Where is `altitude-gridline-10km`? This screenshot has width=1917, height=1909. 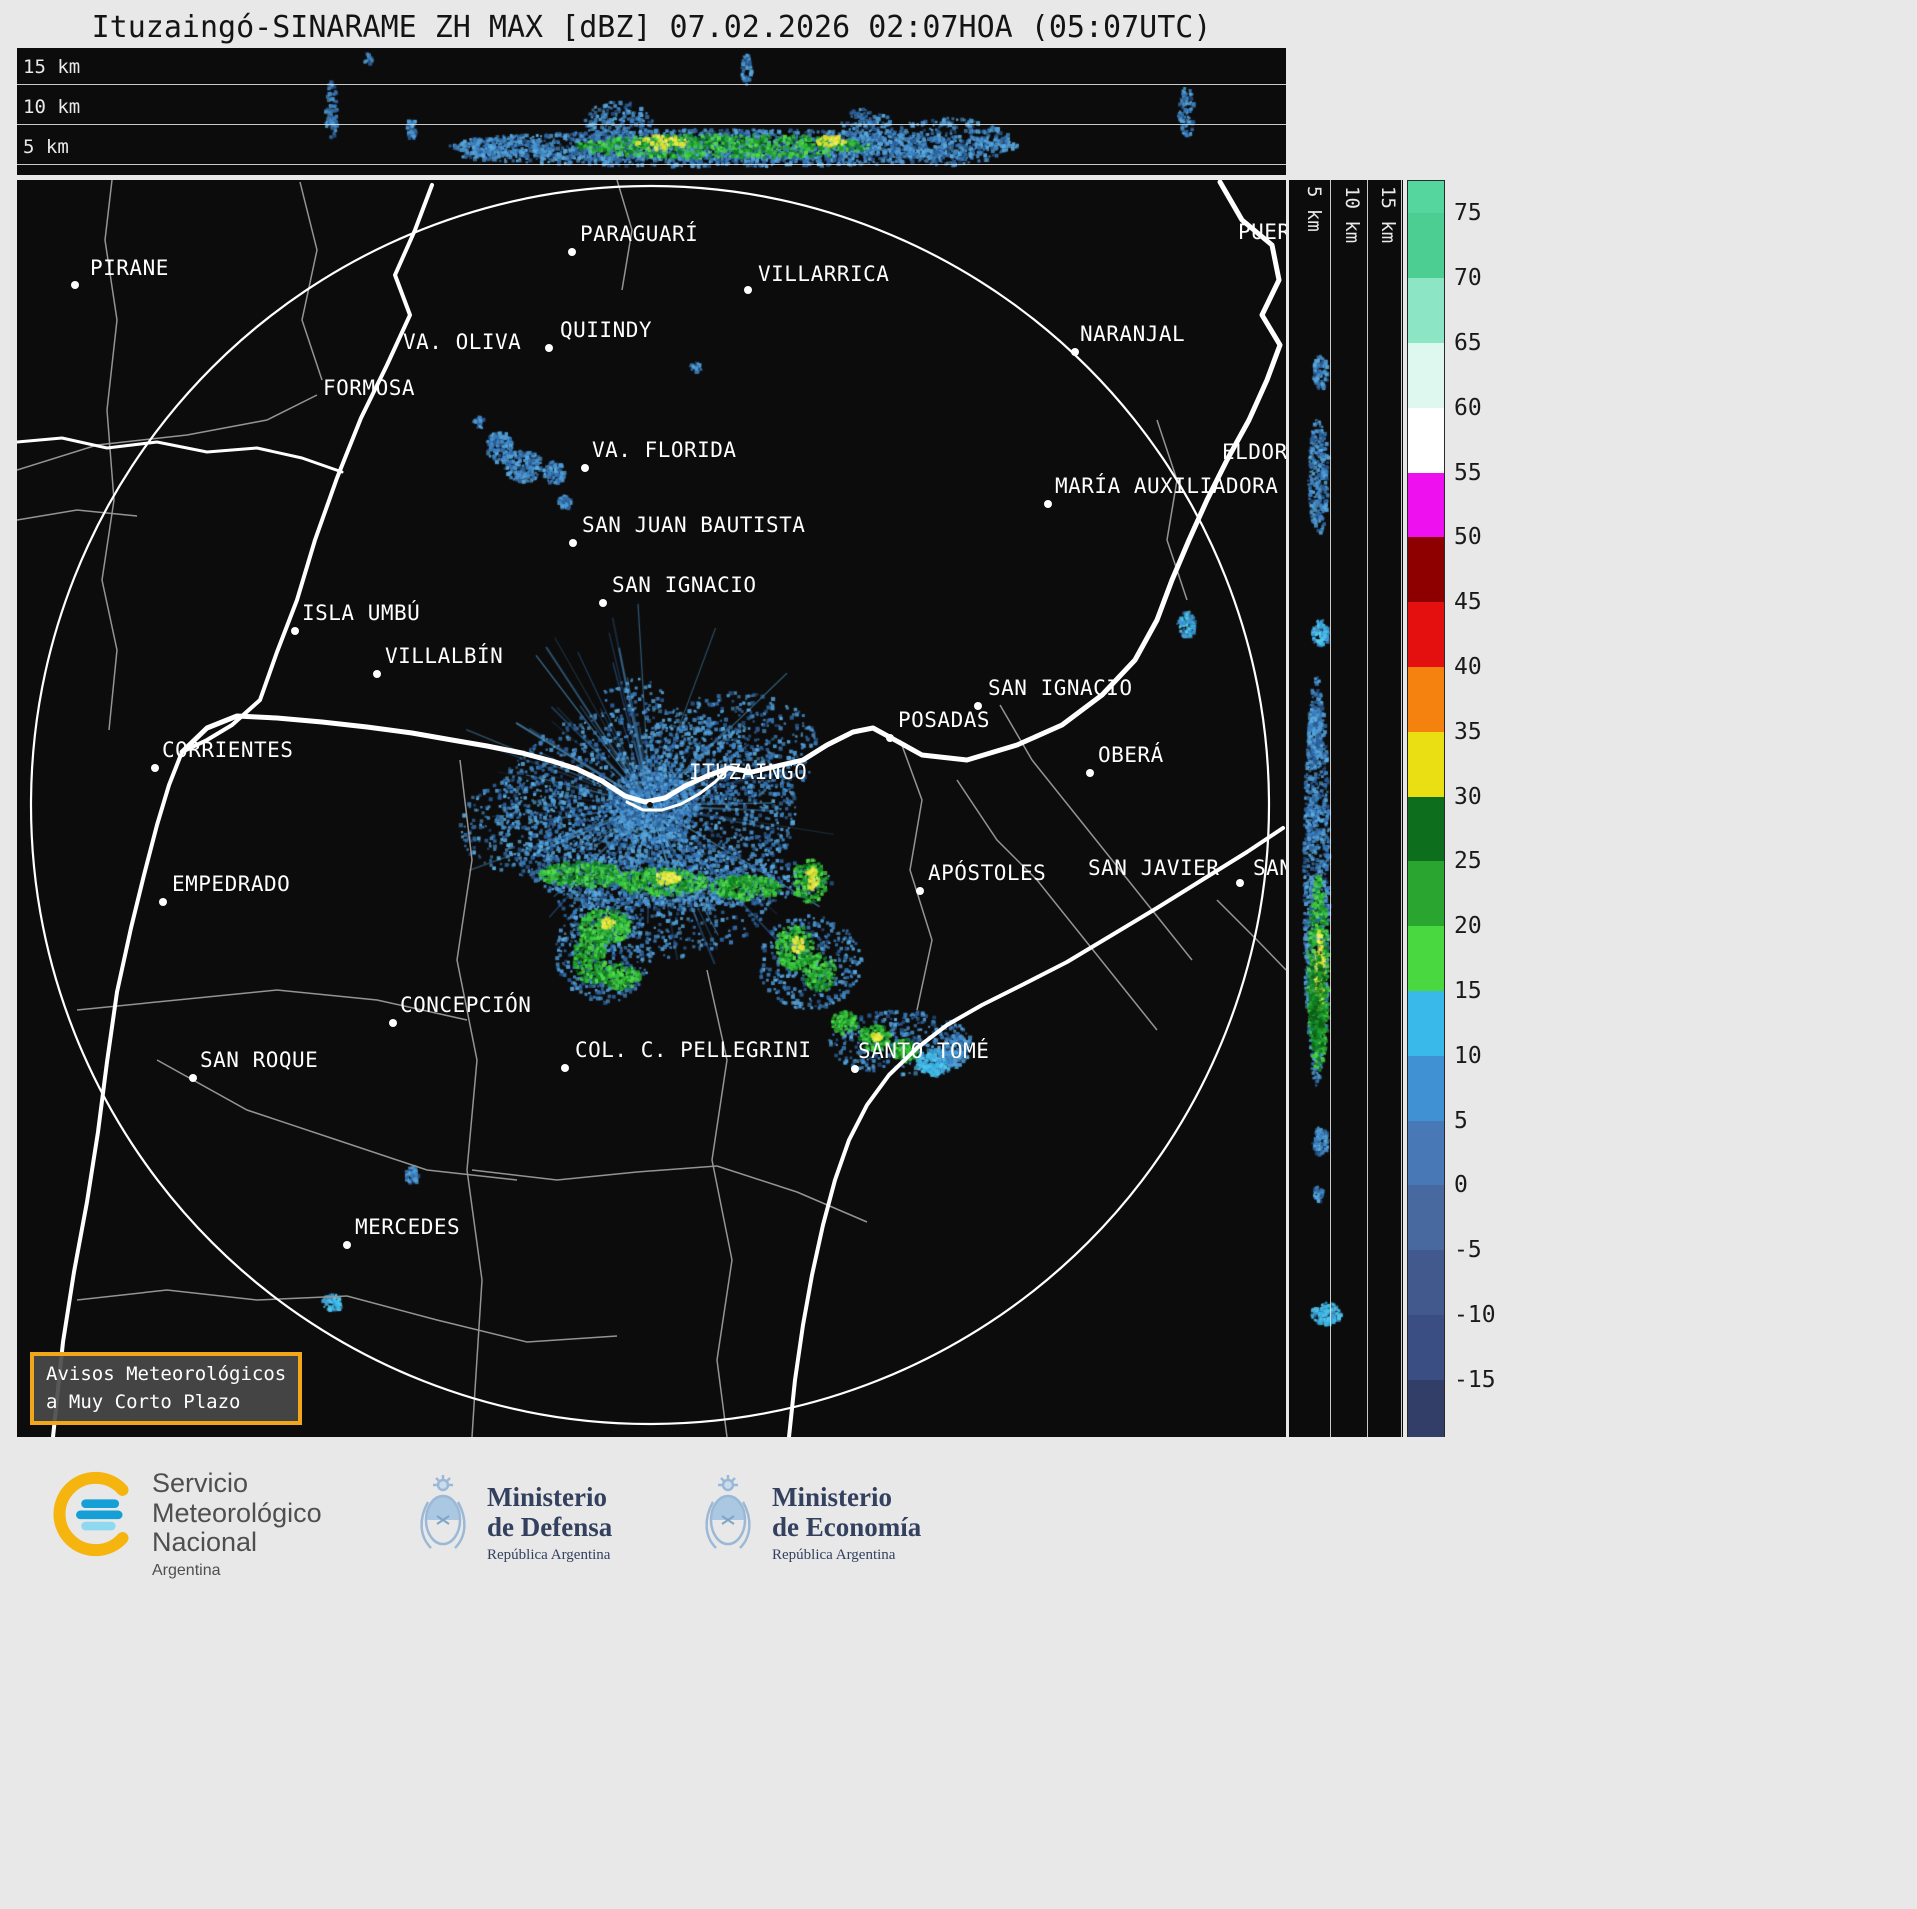 altitude-gridline-10km is located at coordinates (651, 124).